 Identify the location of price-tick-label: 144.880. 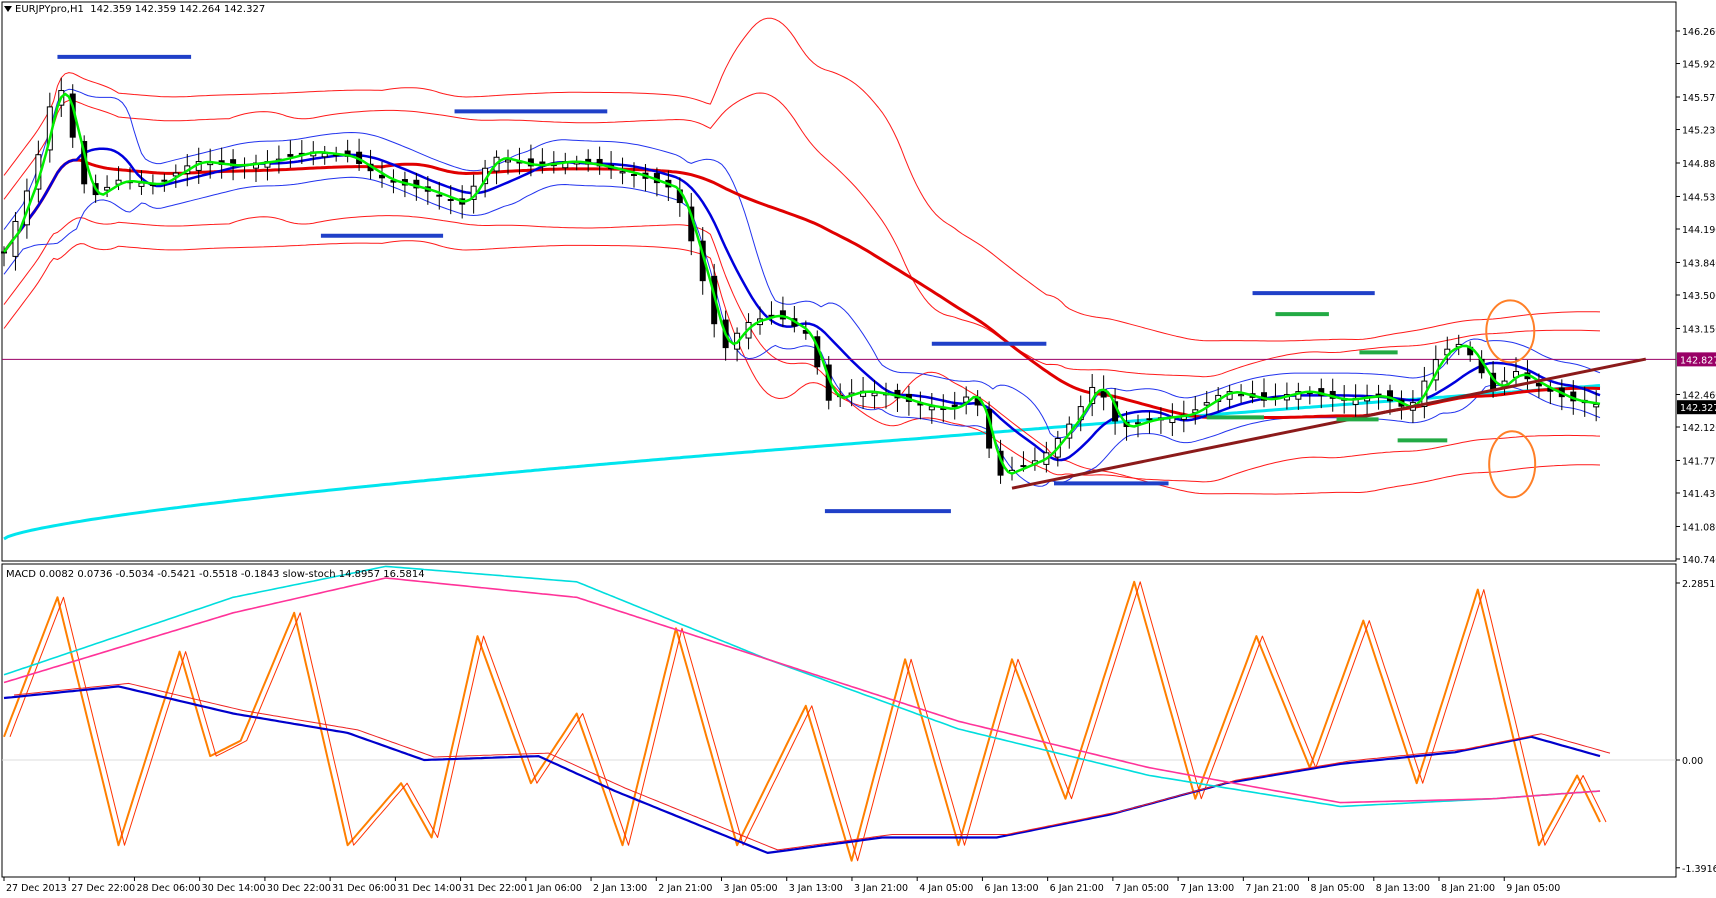
(1699, 164).